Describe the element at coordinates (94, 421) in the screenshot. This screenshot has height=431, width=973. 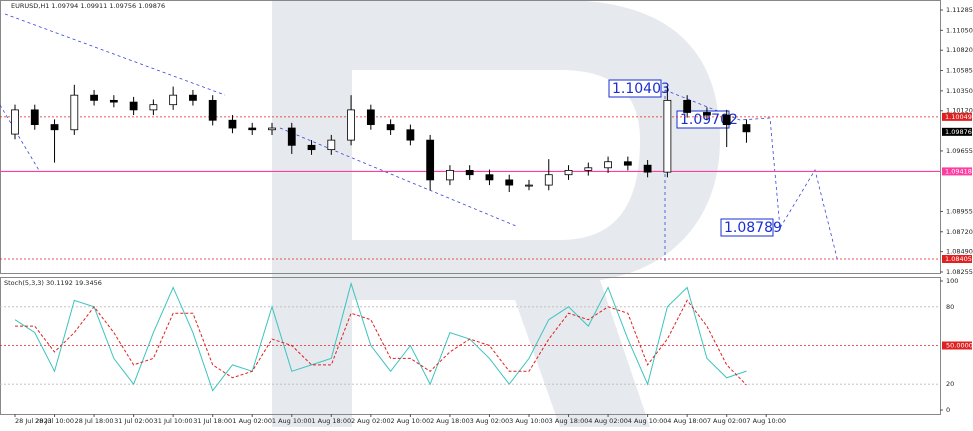
I see `x-tick-label: 28 Jul 18:00` at that location.